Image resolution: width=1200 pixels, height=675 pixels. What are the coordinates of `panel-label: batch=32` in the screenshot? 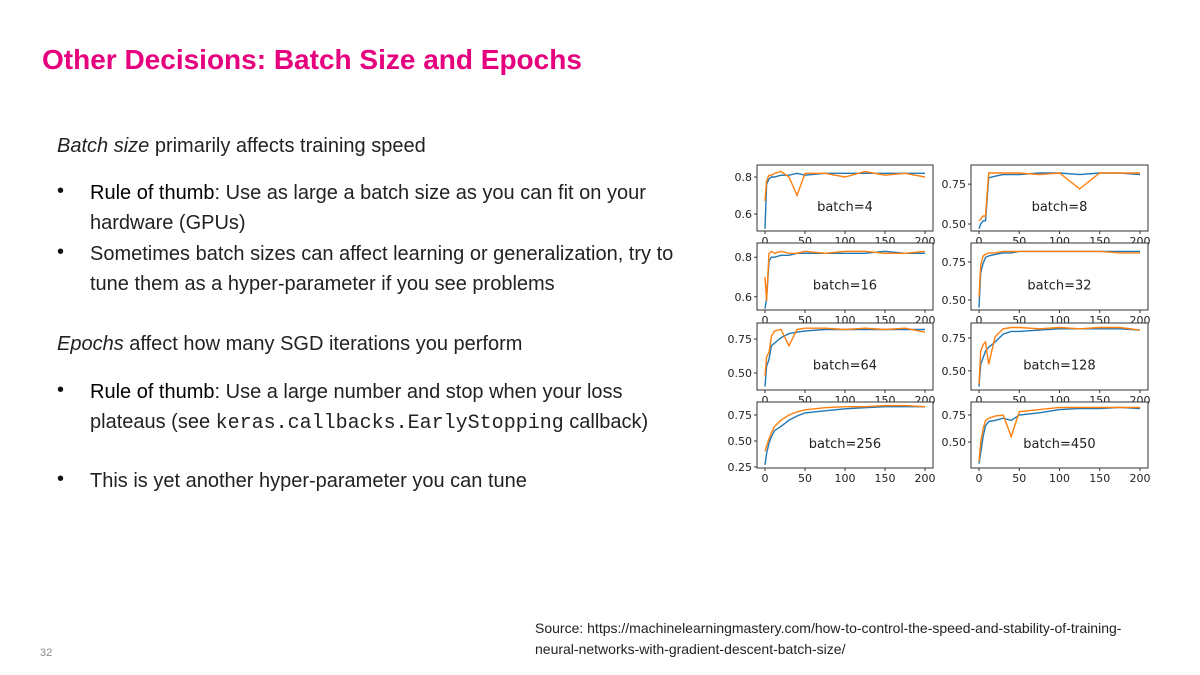 It's located at (1059, 286).